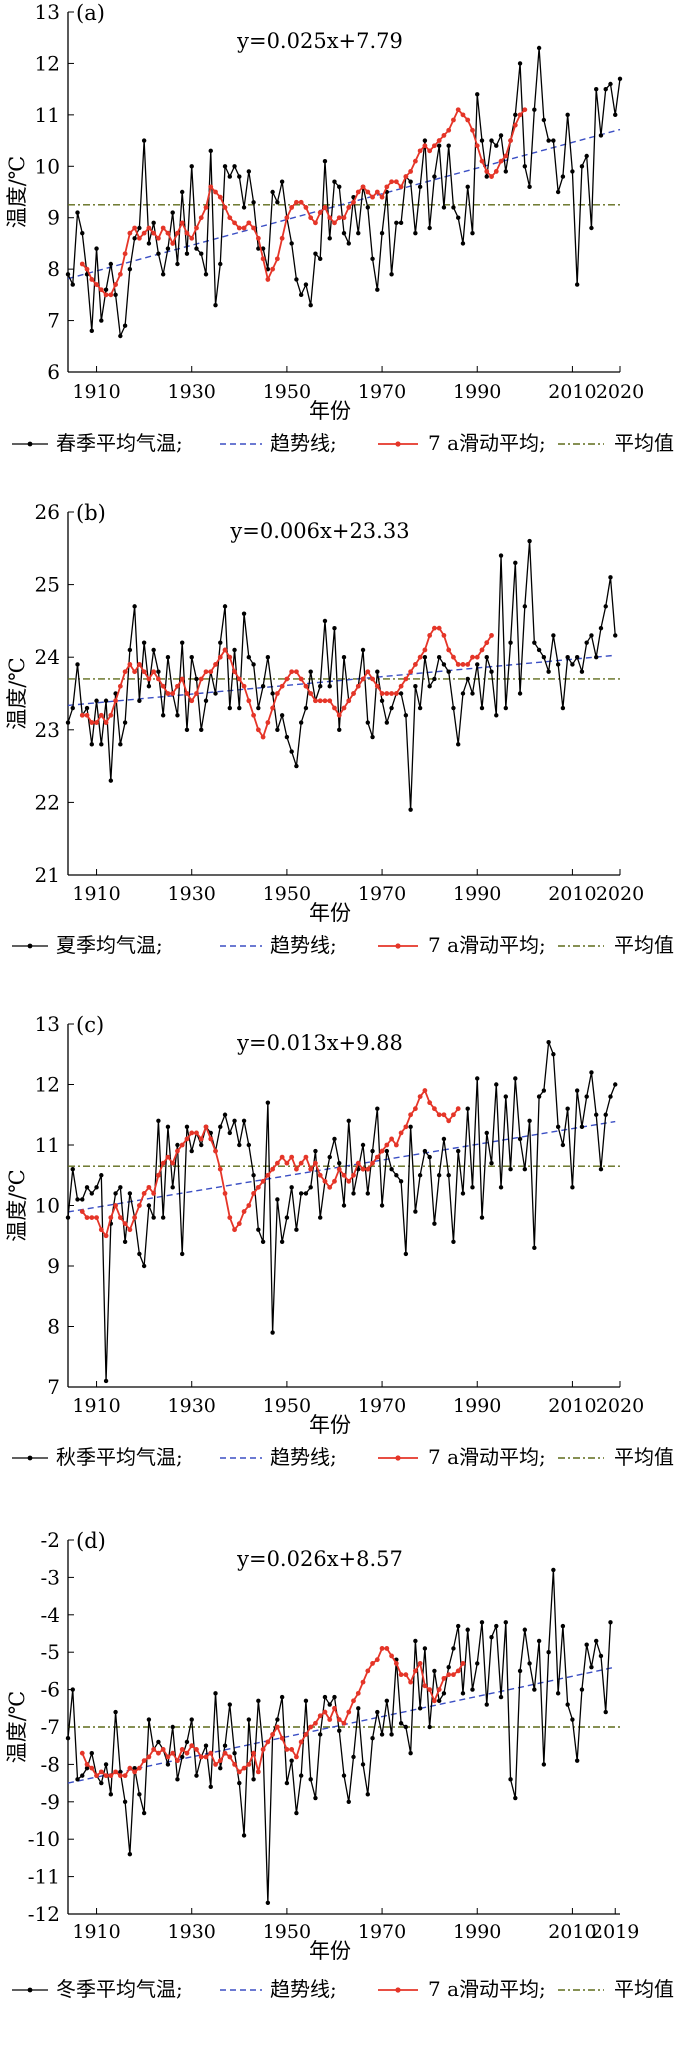 This screenshot has height=2051, width=700. What do you see at coordinates (341, 680) in the screenshot?
I see `trend-line` at bounding box center [341, 680].